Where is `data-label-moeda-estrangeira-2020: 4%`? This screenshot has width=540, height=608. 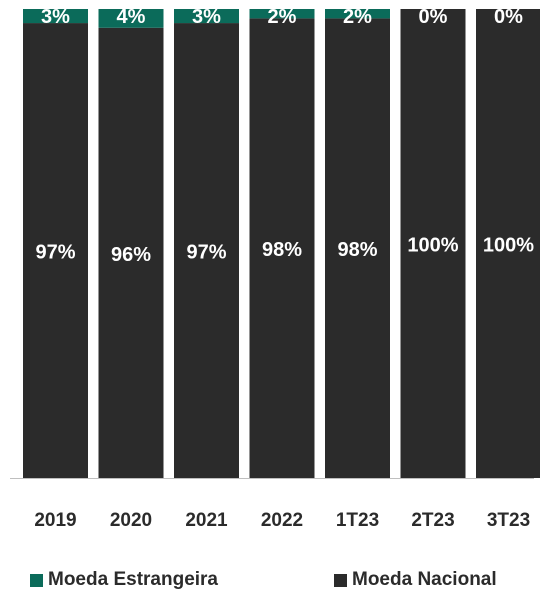
data-label-moeda-estrangeira-2020: 4% is located at coordinates (131, 17).